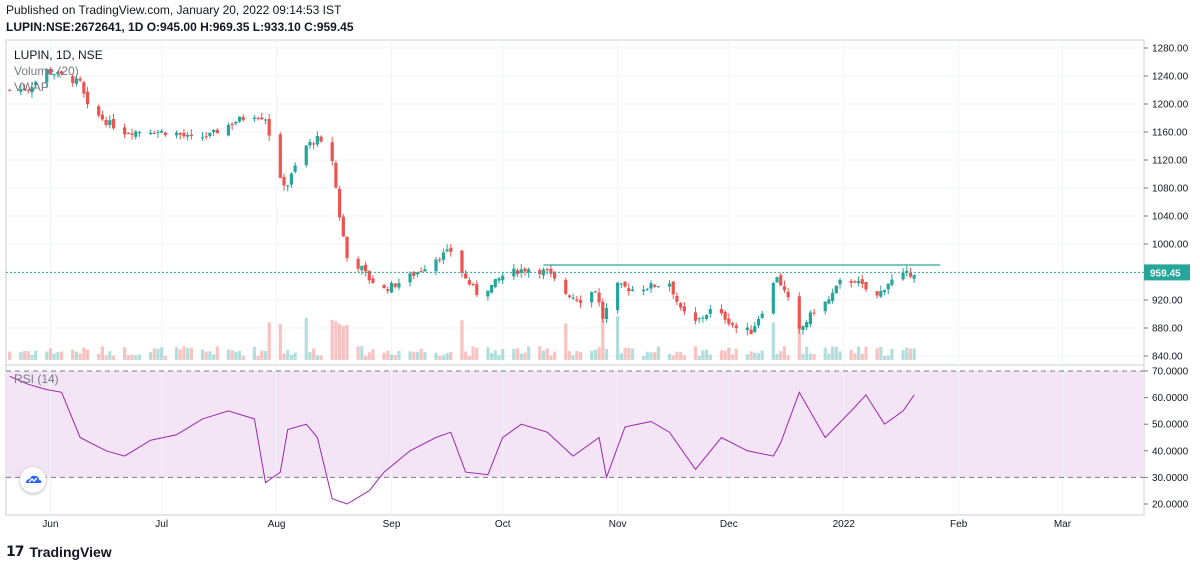 The image size is (1200, 570). What do you see at coordinates (277, 524) in the screenshot?
I see `x-tick-label: Aug` at bounding box center [277, 524].